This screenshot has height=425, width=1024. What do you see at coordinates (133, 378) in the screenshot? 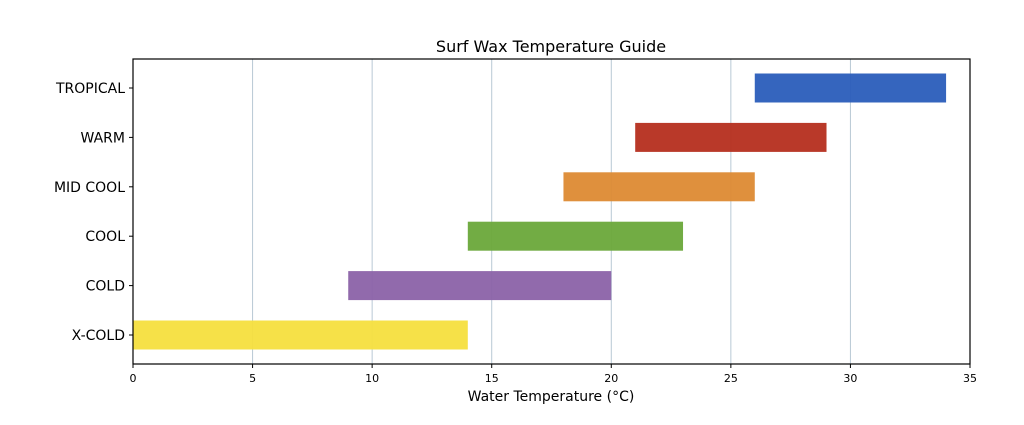
I see `x-tick-label: 0` at bounding box center [133, 378].